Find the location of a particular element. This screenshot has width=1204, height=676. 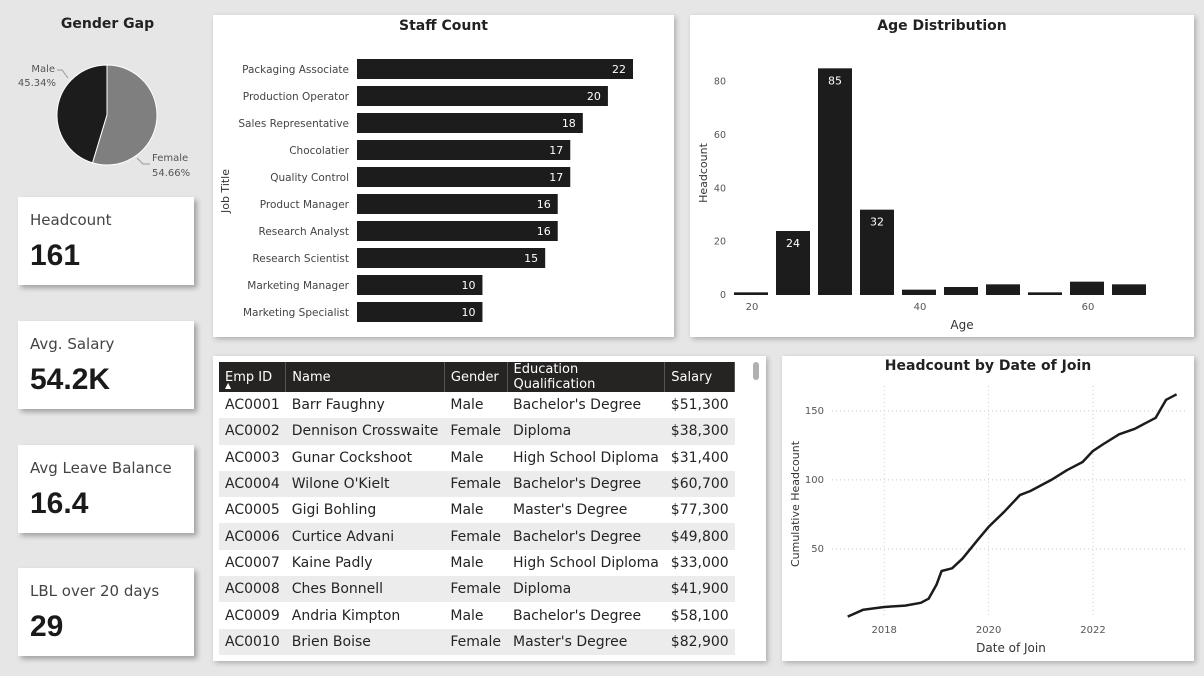

kpi-value: 54.2K is located at coordinates (70, 379).